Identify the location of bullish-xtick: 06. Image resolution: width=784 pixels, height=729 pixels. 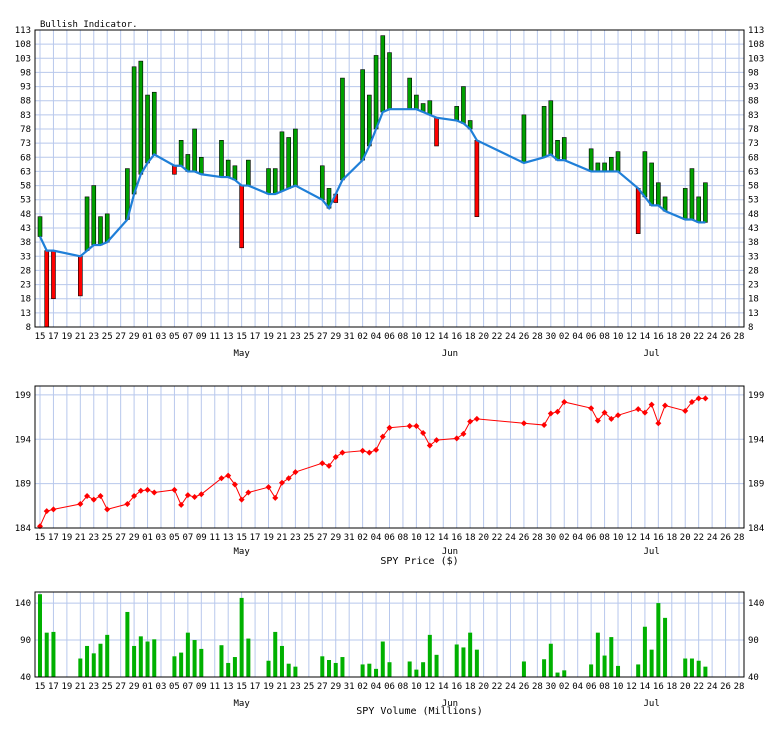
(591, 337).